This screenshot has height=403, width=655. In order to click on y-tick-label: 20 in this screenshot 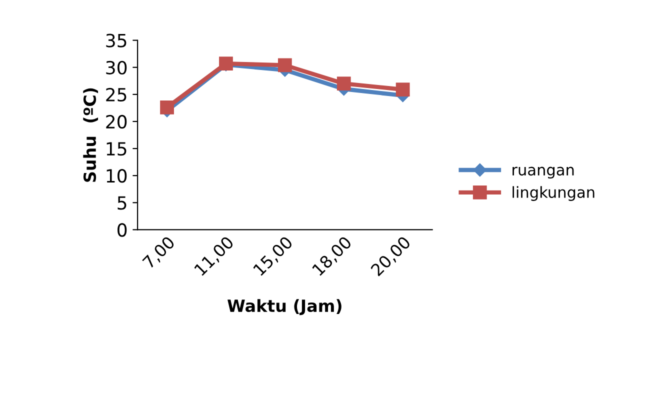, I will do `click(116, 121)`.